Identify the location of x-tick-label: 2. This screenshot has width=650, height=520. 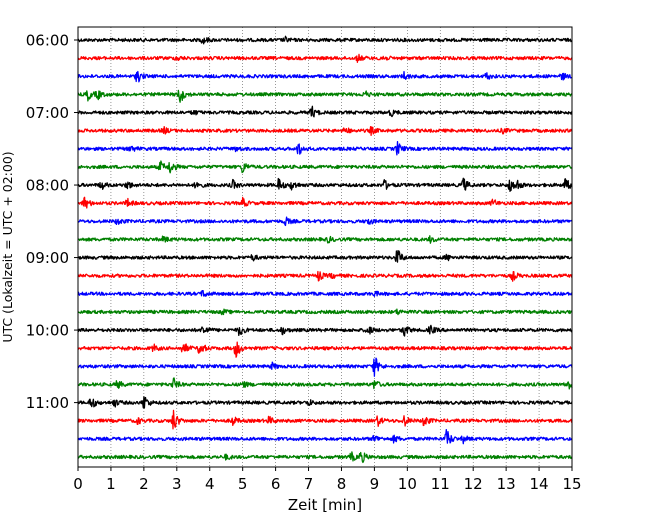
(144, 484).